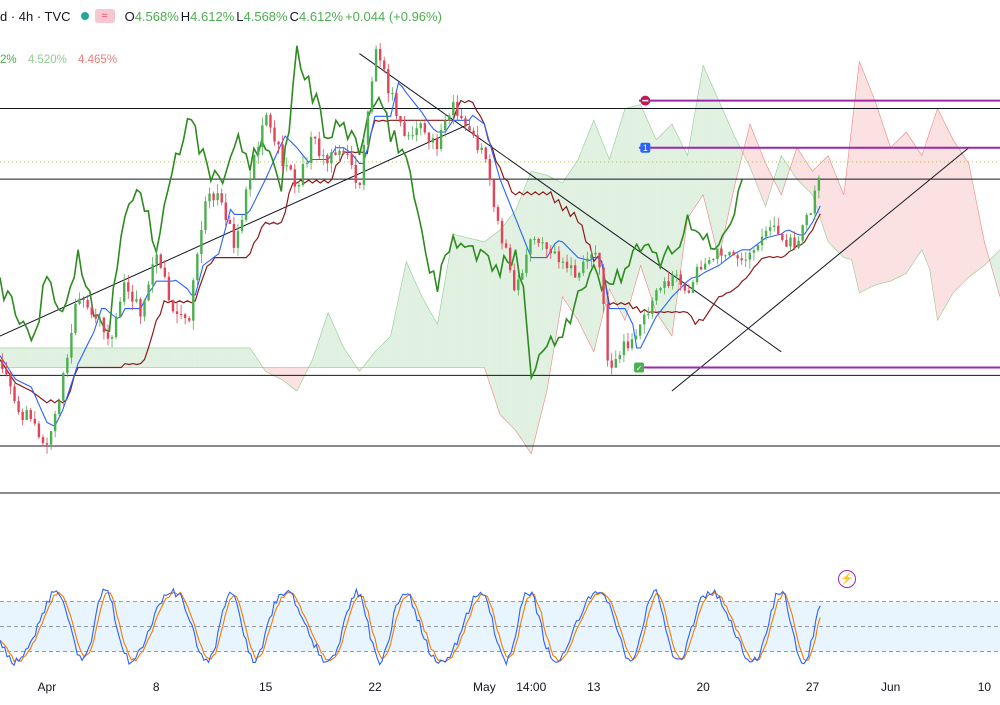 The width and height of the screenshot is (1000, 705). I want to click on ichimoku-value-2: 4.520%, so click(47, 60).